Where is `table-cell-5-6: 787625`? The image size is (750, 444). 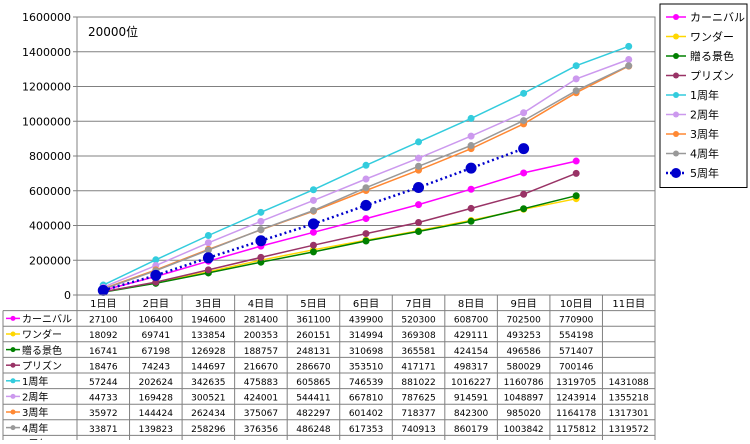
table-cell-5-6: 787625 is located at coordinates (418, 399).